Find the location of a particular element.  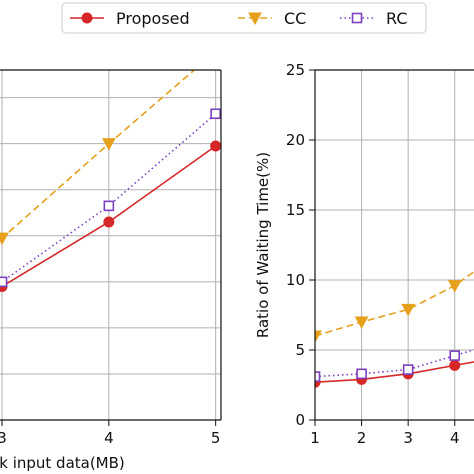

left-x-axis-label: k input data(MB) is located at coordinates (62, 463).